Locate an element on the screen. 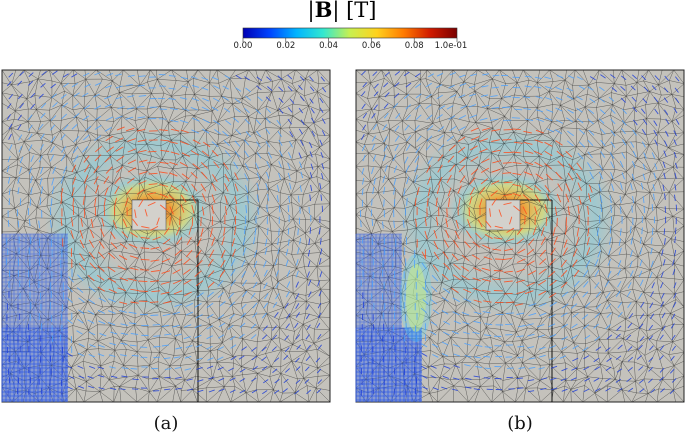  air-gap-highlight is located at coordinates (416, 298).